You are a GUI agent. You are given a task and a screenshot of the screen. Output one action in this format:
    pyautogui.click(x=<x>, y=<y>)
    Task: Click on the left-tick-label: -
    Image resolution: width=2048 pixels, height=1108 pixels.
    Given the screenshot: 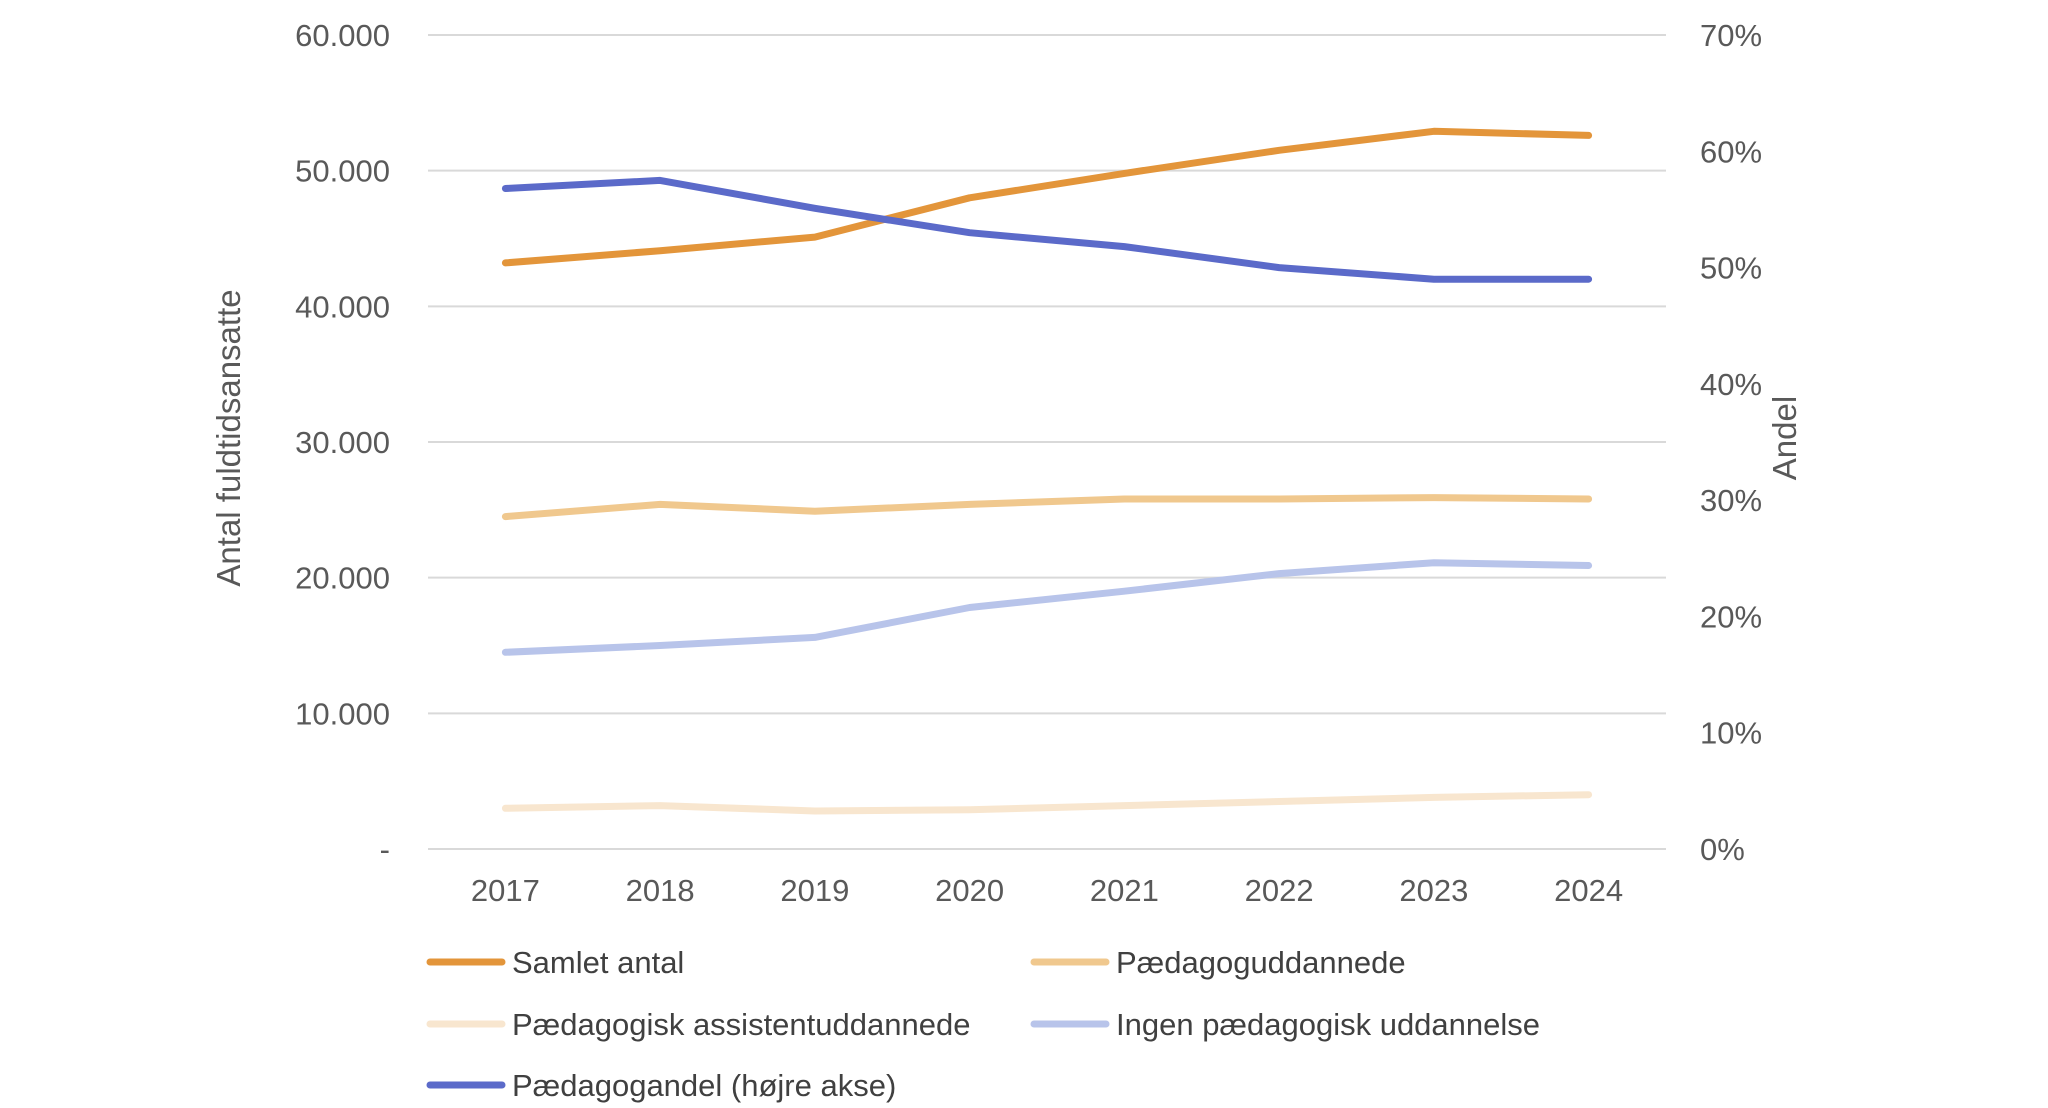 What is the action you would take?
    pyautogui.click(x=385, y=849)
    